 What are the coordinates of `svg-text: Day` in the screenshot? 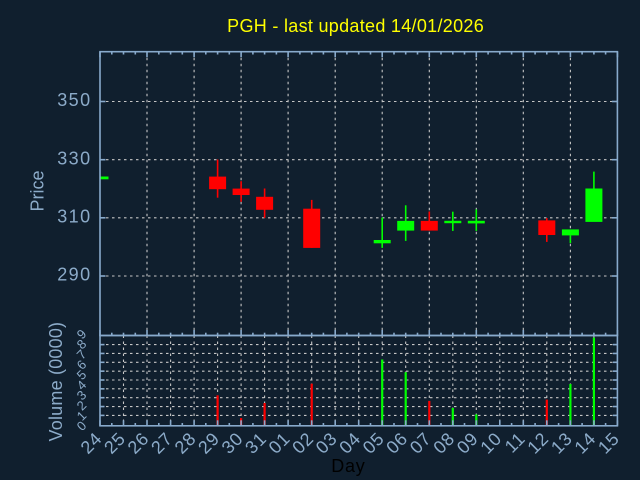 It's located at (348, 466).